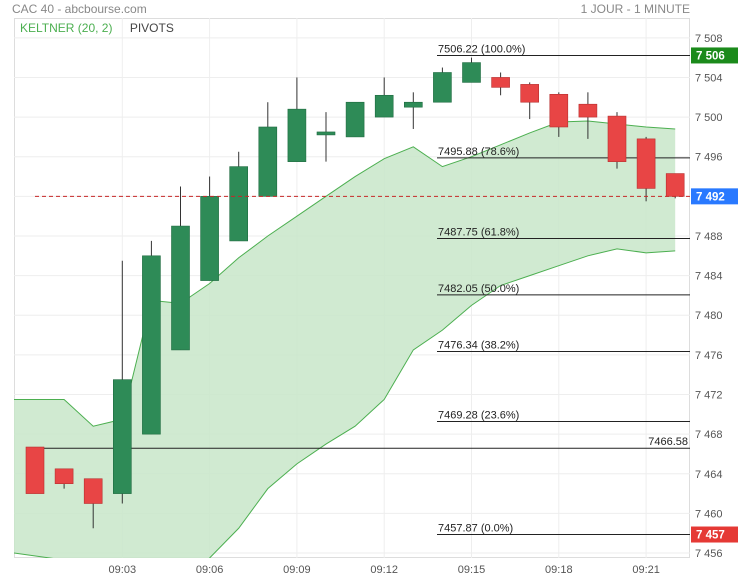 The width and height of the screenshot is (739, 580). Describe the element at coordinates (478, 346) in the screenshot. I see `fibonacci-level-label: 7476.34 (38.2%)` at that location.